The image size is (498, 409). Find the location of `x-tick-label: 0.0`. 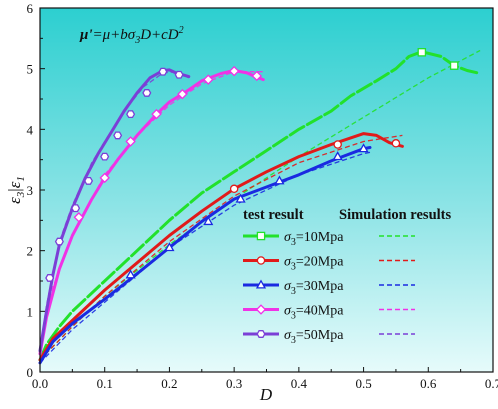

x-tick-label: 0.0 is located at coordinates (40, 383).